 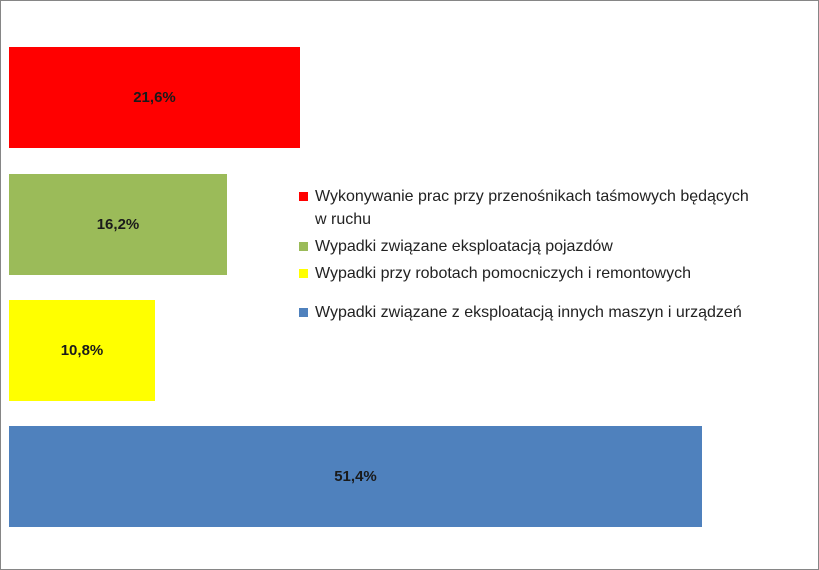 I want to click on legend-text-2: Wypadki związane eksploatacją pojazdów, so click(x=464, y=246).